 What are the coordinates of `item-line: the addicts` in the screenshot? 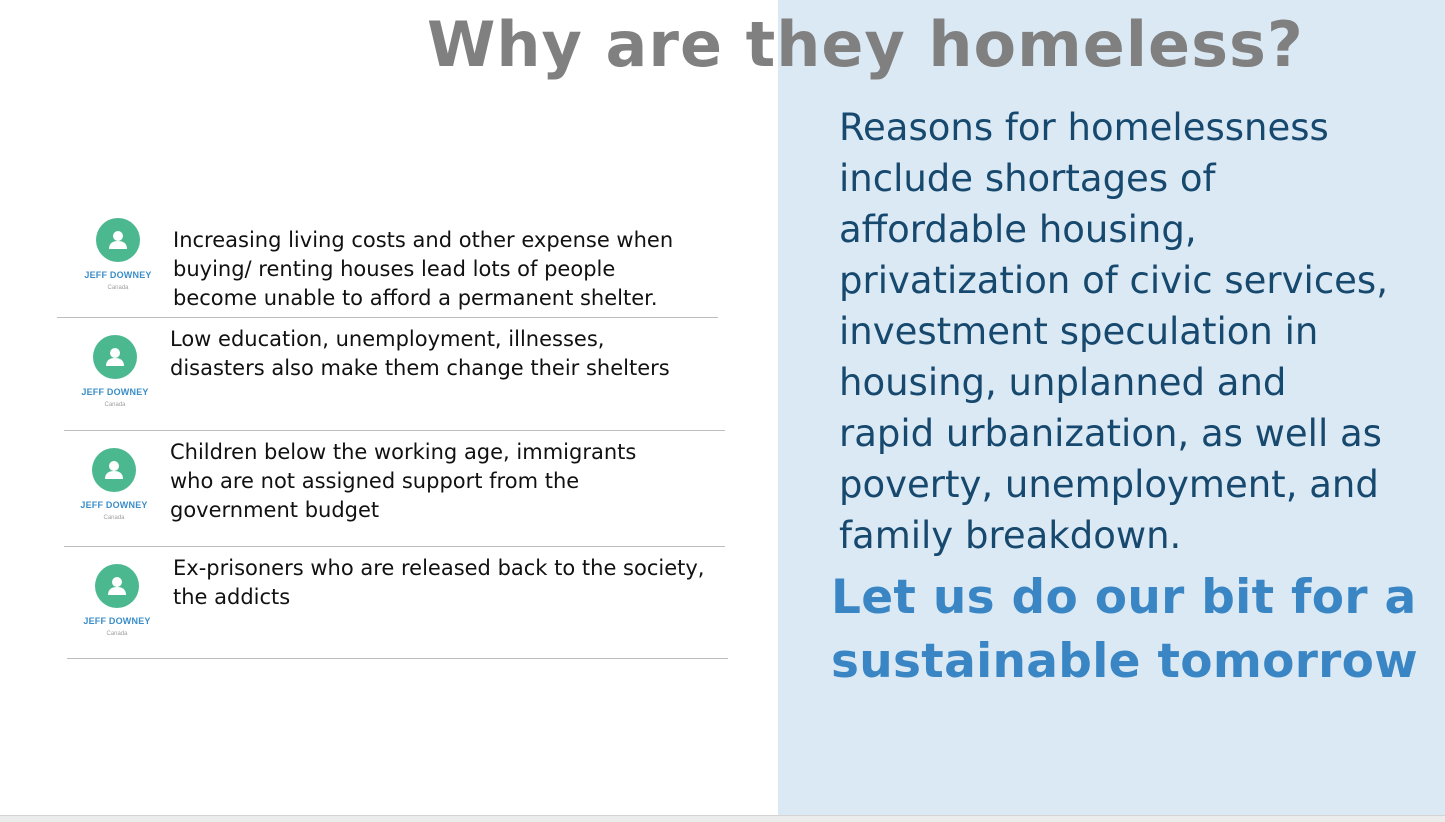 It's located at (232, 597).